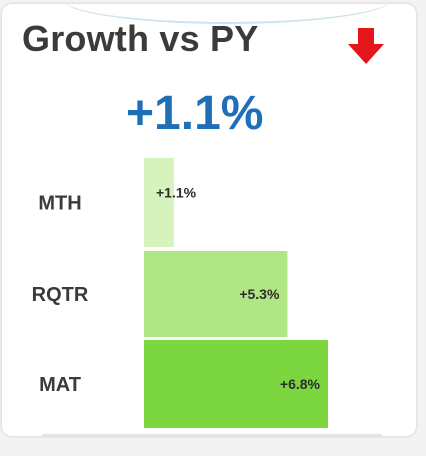 Image resolution: width=426 pixels, height=456 pixels. I want to click on data-label-mth: +1.1%, so click(176, 193).